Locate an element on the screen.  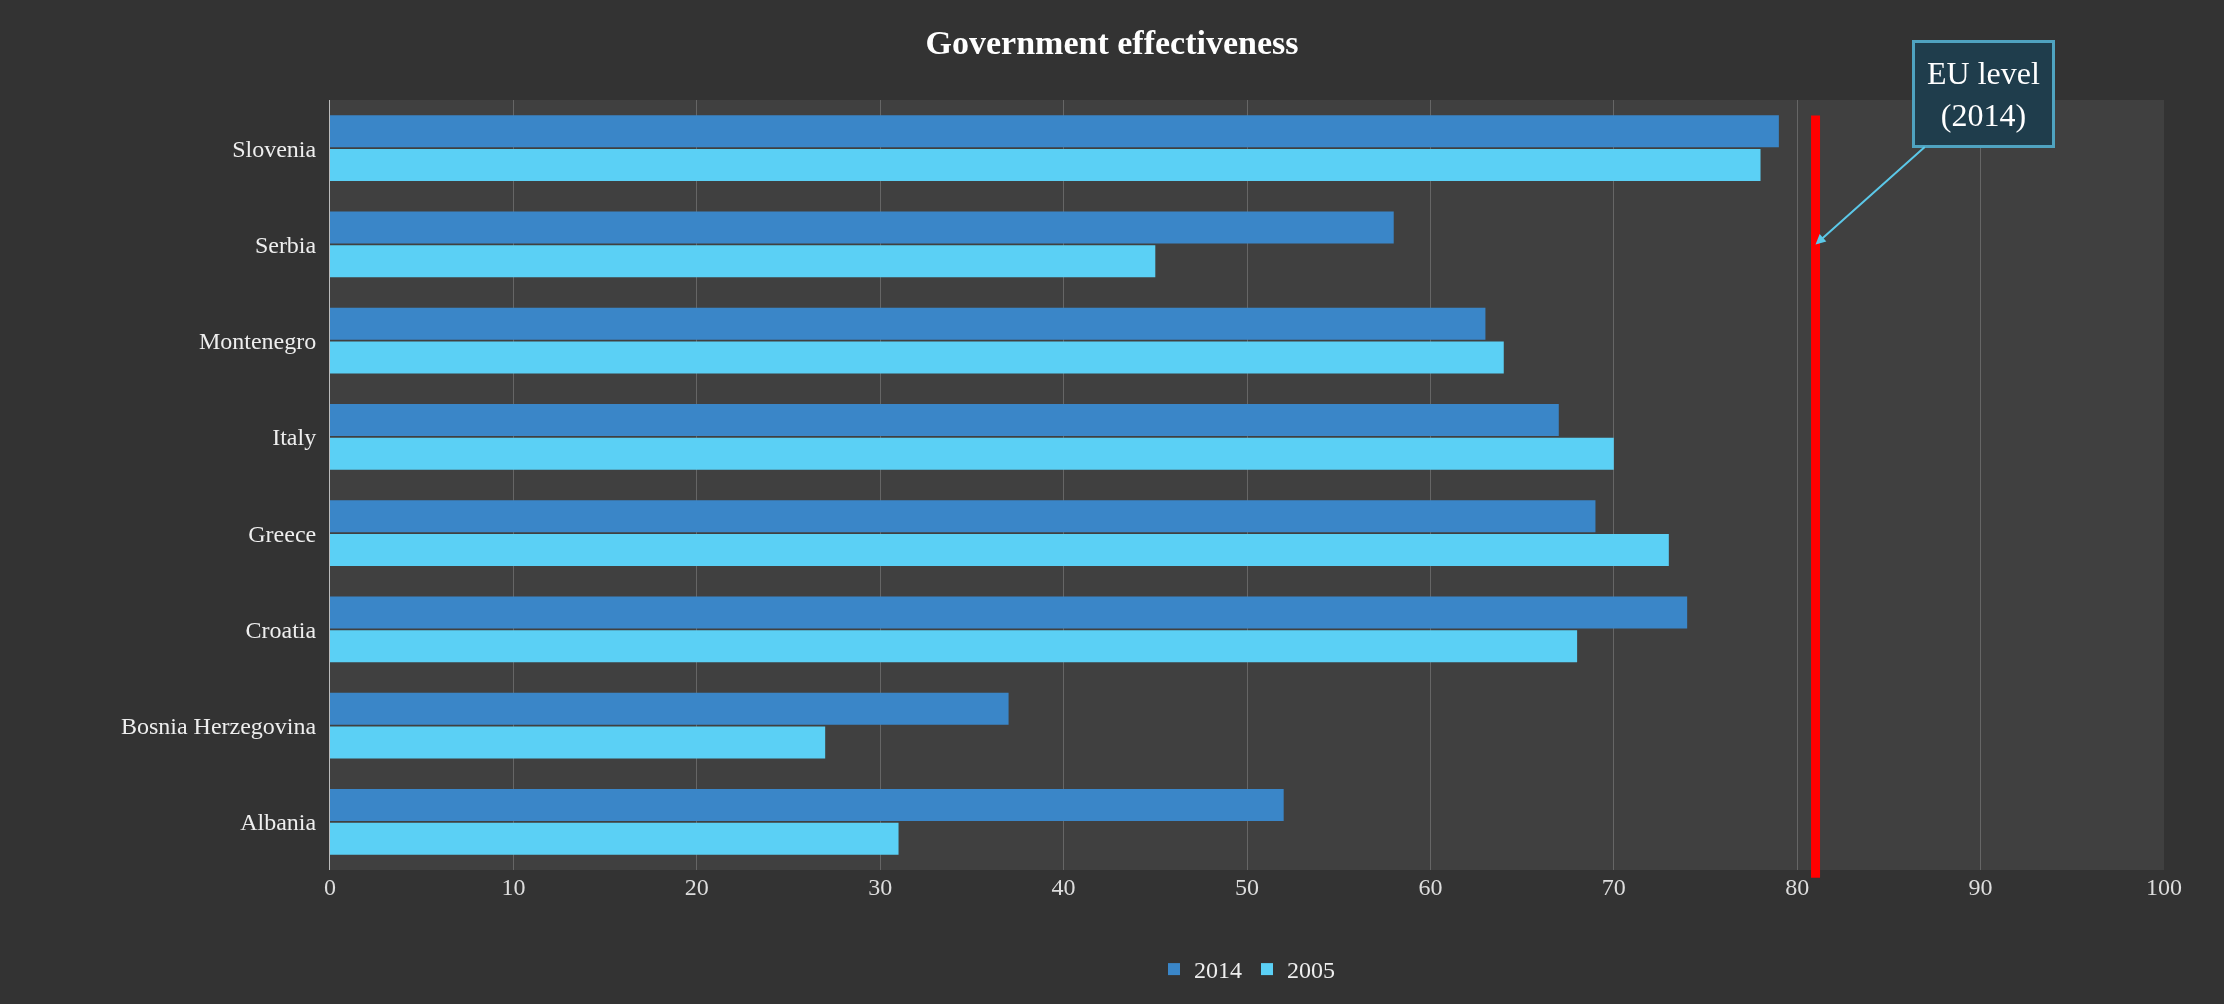
y-tick-label: Italy is located at coordinates (294, 437).